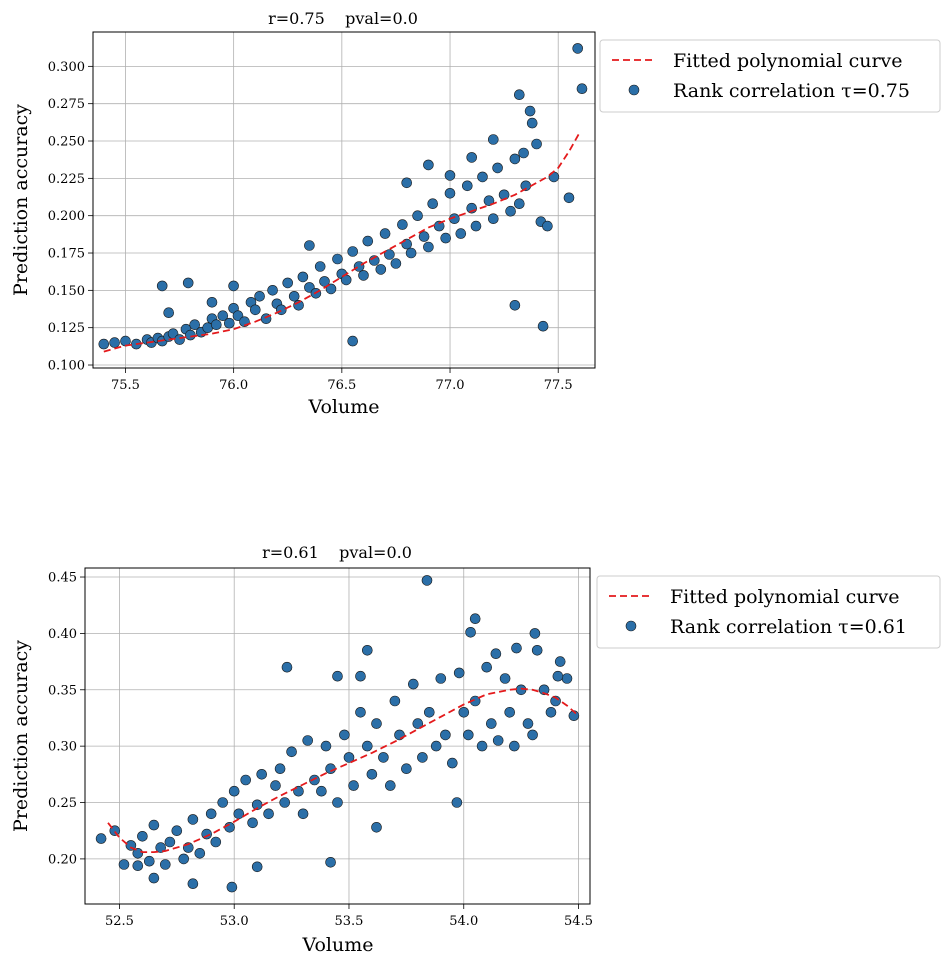 Image resolution: width=943 pixels, height=956 pixels. What do you see at coordinates (788, 627) in the screenshot?
I see `chart-2-legend-scatter-label: Rank correlation τ=0.61` at bounding box center [788, 627].